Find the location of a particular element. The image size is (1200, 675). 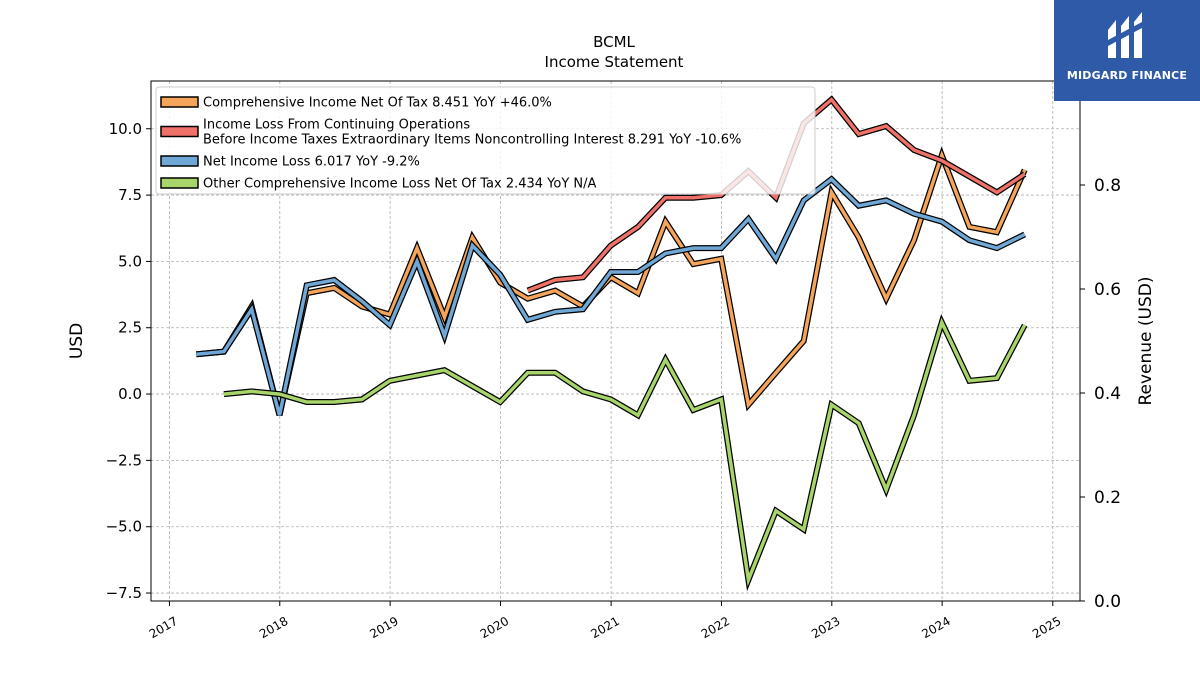

y-tick-label: 5.0 is located at coordinates (130, 261).